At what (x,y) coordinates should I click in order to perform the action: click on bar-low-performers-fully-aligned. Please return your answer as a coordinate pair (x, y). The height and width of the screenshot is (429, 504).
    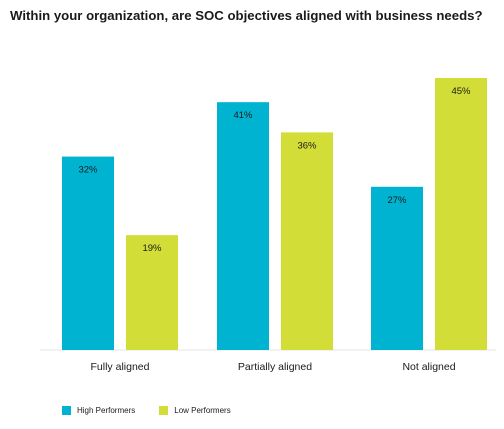
    Looking at the image, I should click on (152, 292).